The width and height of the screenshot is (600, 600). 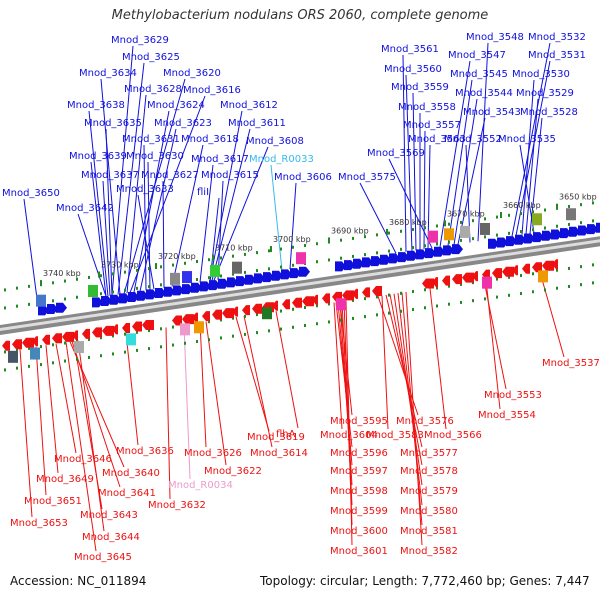 What do you see at coordinates (39, 523) in the screenshot?
I see `gene-label: Mnod_3653` at bounding box center [39, 523].